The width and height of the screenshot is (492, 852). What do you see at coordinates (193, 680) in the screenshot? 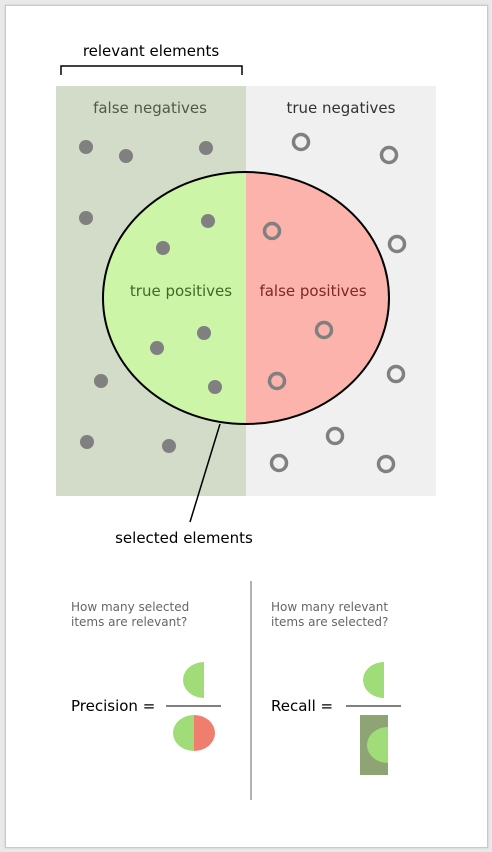
I see `precision-numerator-icon` at bounding box center [193, 680].